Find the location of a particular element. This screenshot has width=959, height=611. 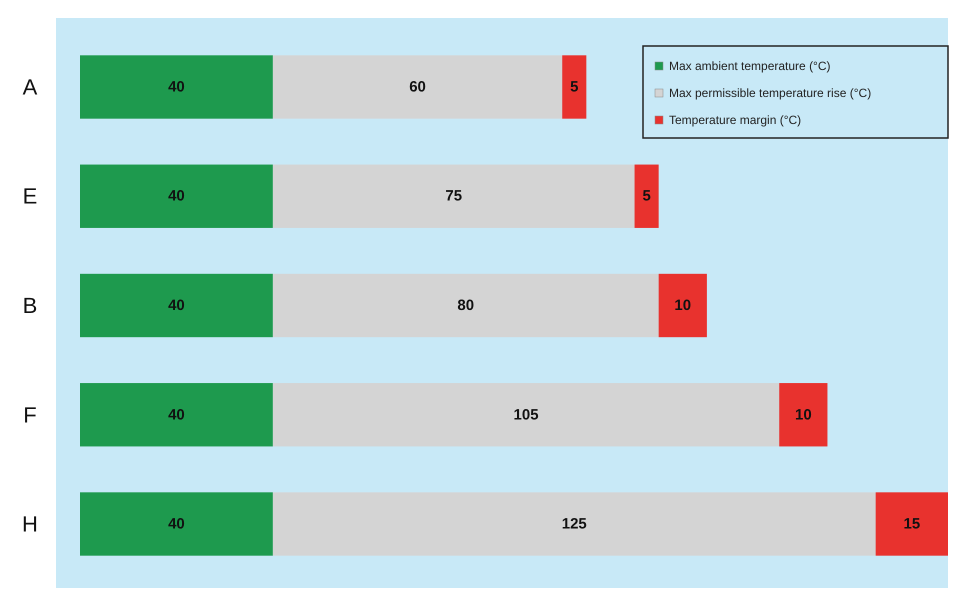

y-tick-label: B is located at coordinates (30, 305).